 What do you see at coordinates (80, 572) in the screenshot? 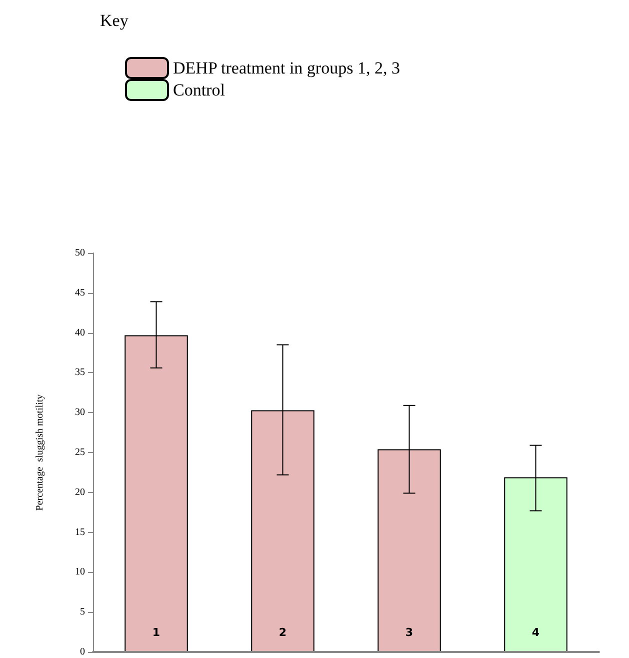
I see `y-tick-label: 10` at bounding box center [80, 572].